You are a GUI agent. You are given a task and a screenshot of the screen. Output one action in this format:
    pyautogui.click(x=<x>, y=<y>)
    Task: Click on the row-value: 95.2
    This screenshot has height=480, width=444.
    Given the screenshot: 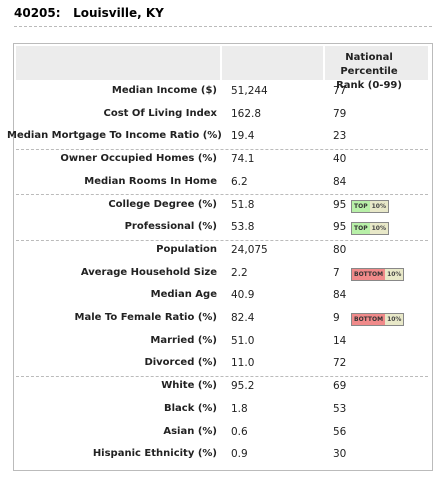 What is the action you would take?
    pyautogui.click(x=243, y=386)
    